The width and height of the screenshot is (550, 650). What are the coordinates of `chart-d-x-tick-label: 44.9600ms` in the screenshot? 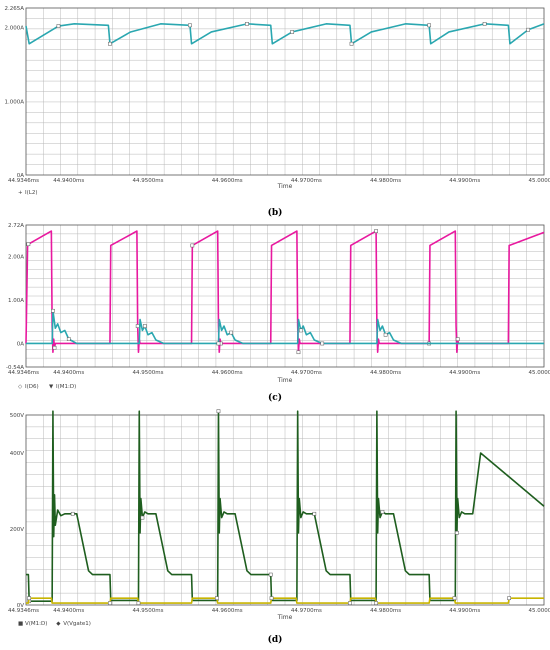 It's located at (227, 611).